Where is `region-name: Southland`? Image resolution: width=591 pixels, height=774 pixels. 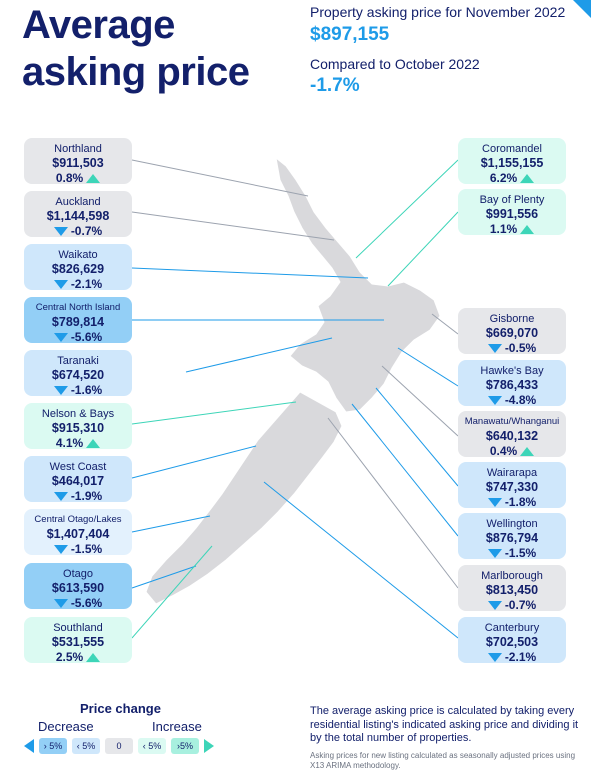
region-name: Southland is located at coordinates (78, 628).